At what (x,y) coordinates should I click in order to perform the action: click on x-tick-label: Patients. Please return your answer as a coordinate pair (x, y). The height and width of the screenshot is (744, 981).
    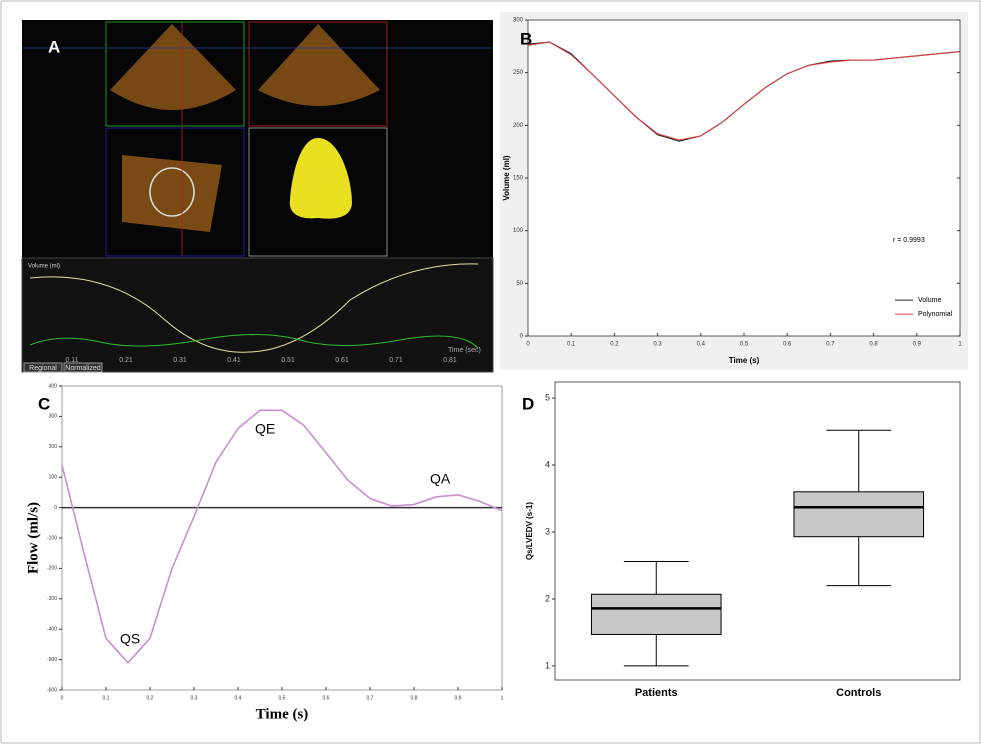
    Looking at the image, I should click on (656, 693).